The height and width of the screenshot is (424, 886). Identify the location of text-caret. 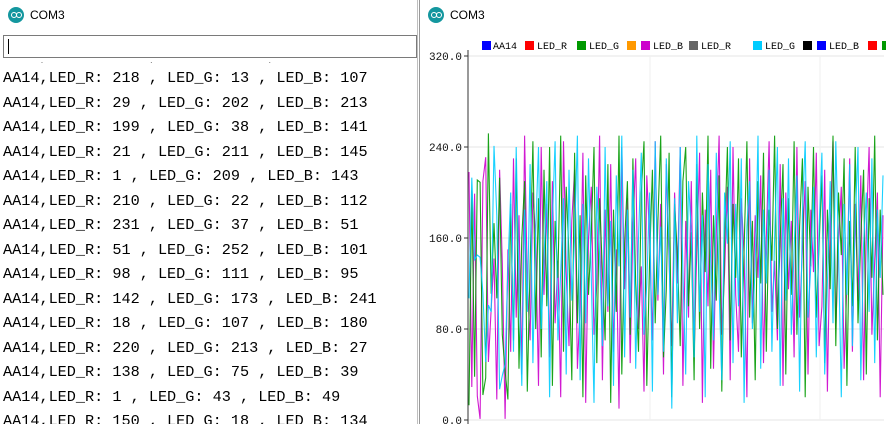
(8, 46).